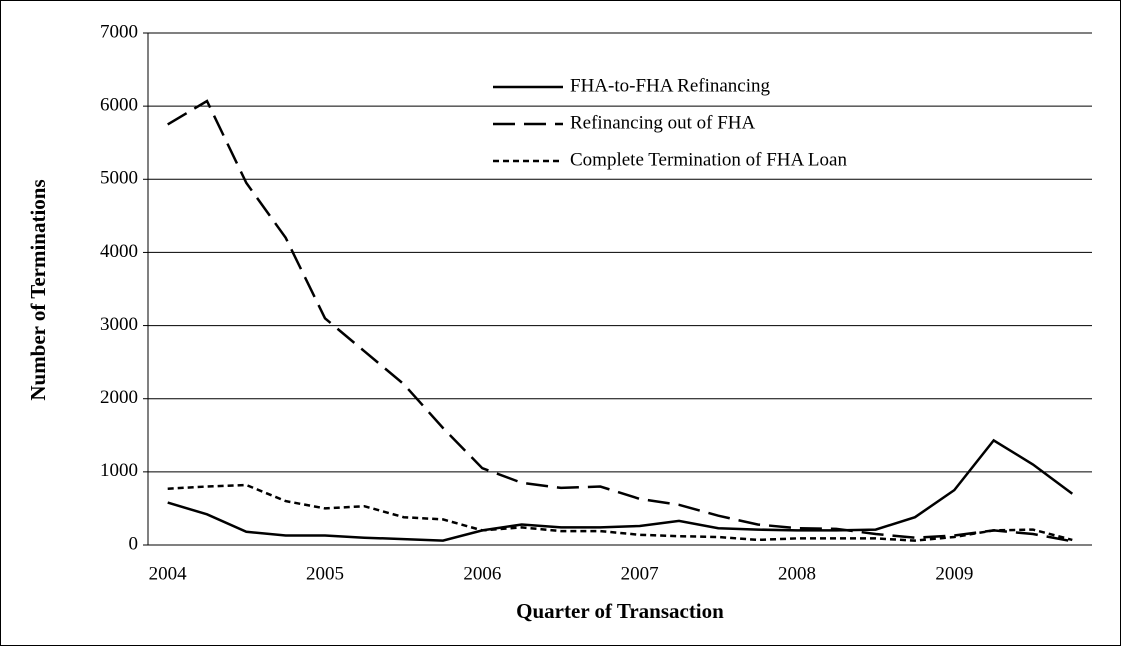  Describe the element at coordinates (640, 573) in the screenshot. I see `x-tick-label: 2007` at that location.